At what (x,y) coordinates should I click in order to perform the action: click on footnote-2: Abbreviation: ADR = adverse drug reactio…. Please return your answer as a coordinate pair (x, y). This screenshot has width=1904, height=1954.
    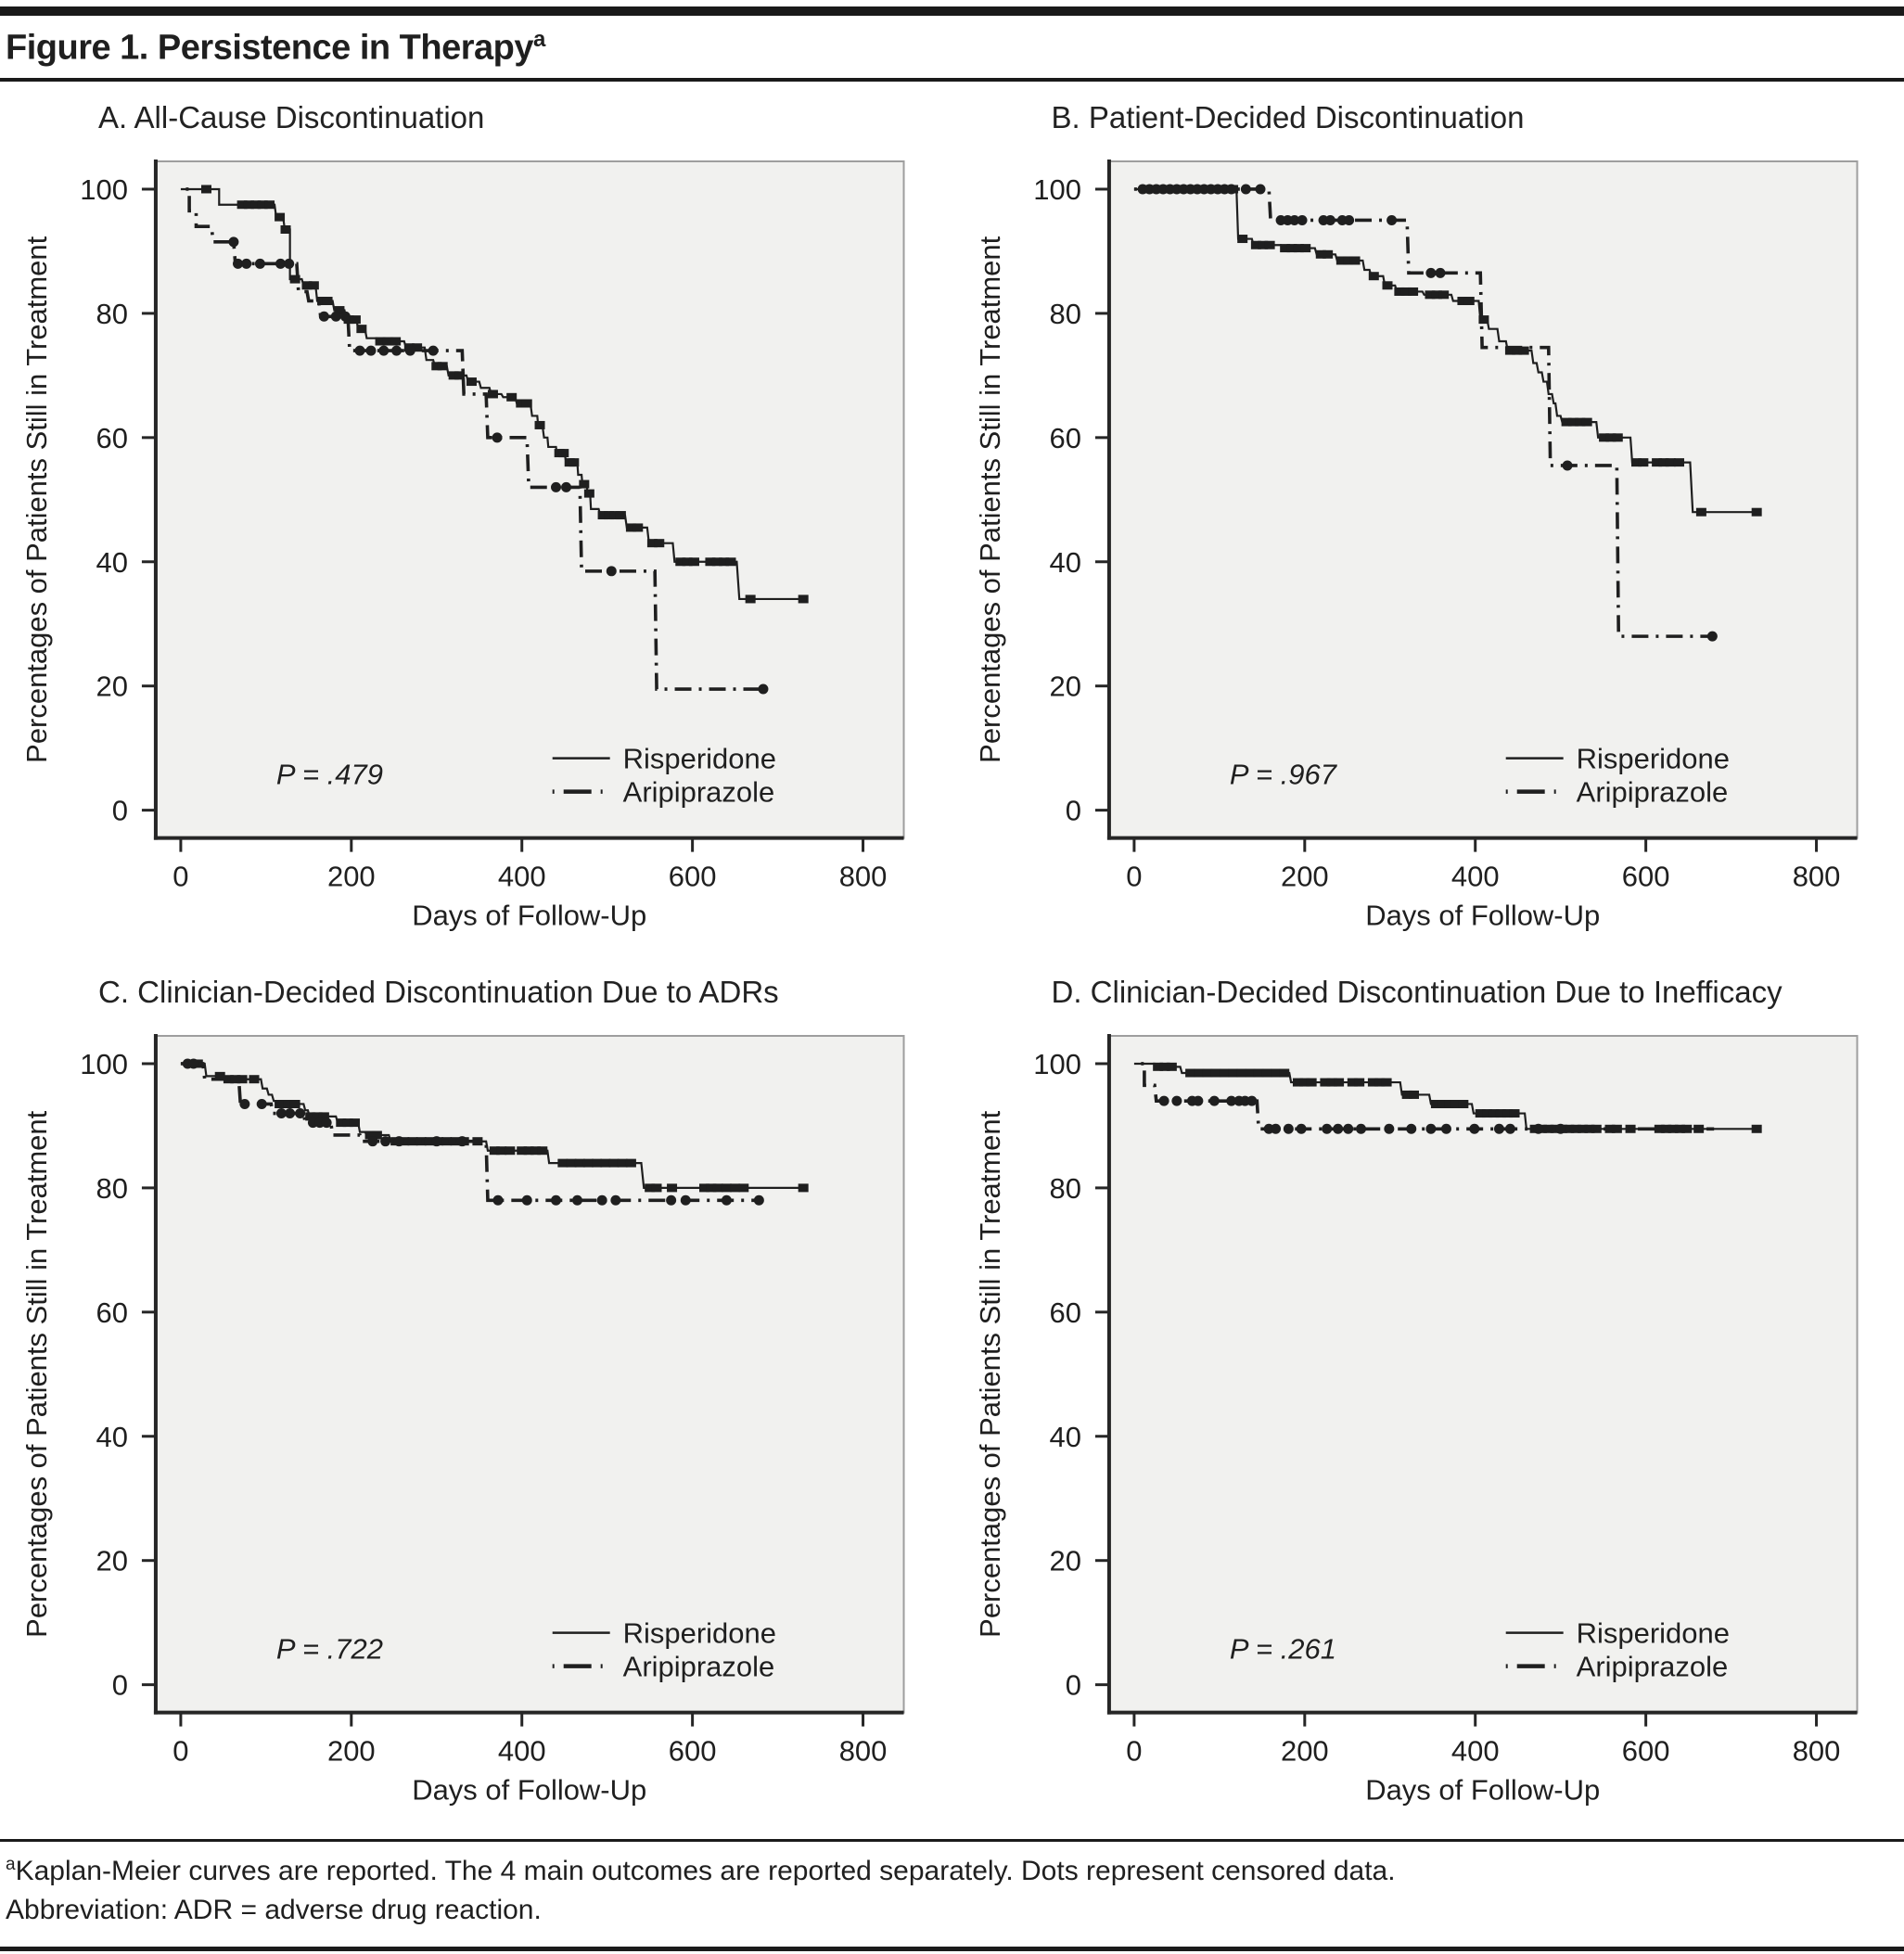
    Looking at the image, I should click on (951, 1911).